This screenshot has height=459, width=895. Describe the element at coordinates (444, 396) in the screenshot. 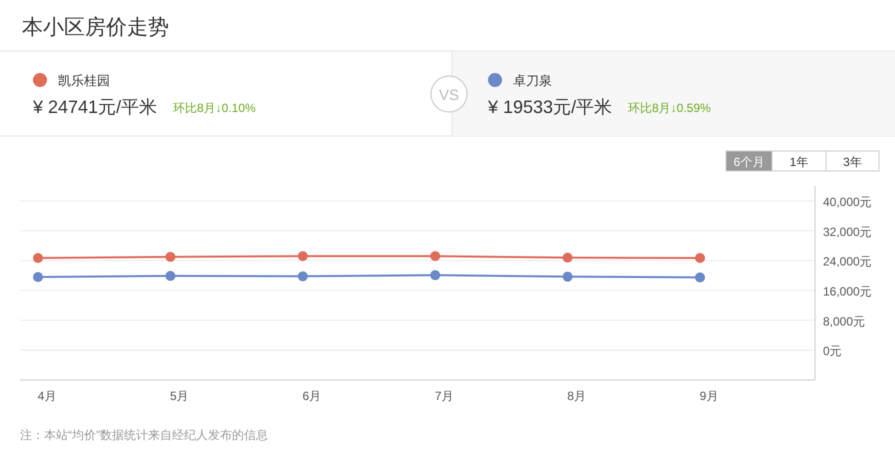

I see `x-tick-label: 7月` at that location.